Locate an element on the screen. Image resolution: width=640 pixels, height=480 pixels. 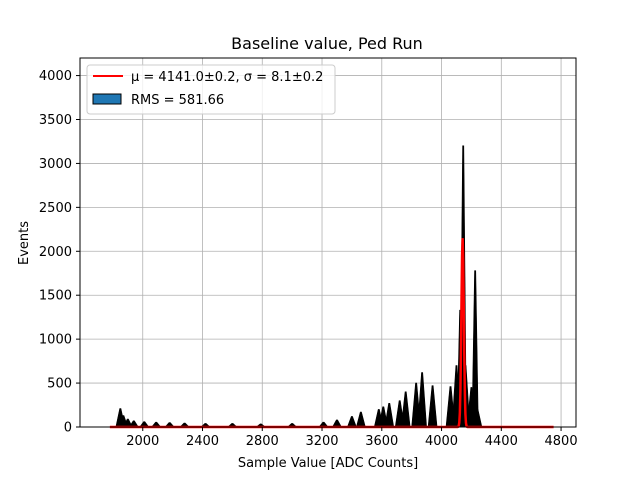
y-tick-label: 3500 is located at coordinates (55, 120).